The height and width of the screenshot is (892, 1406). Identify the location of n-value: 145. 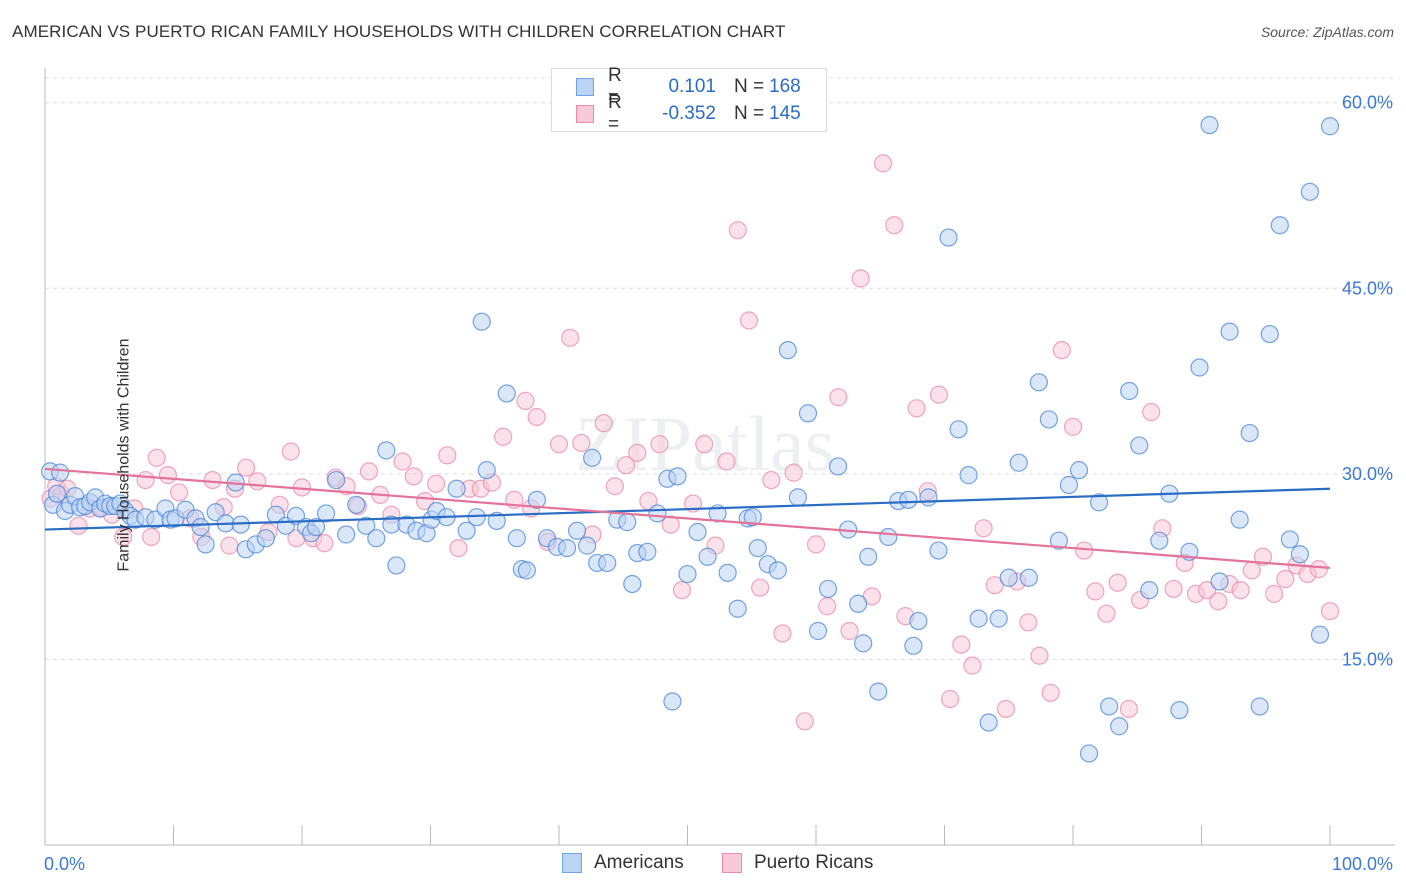
(785, 113).